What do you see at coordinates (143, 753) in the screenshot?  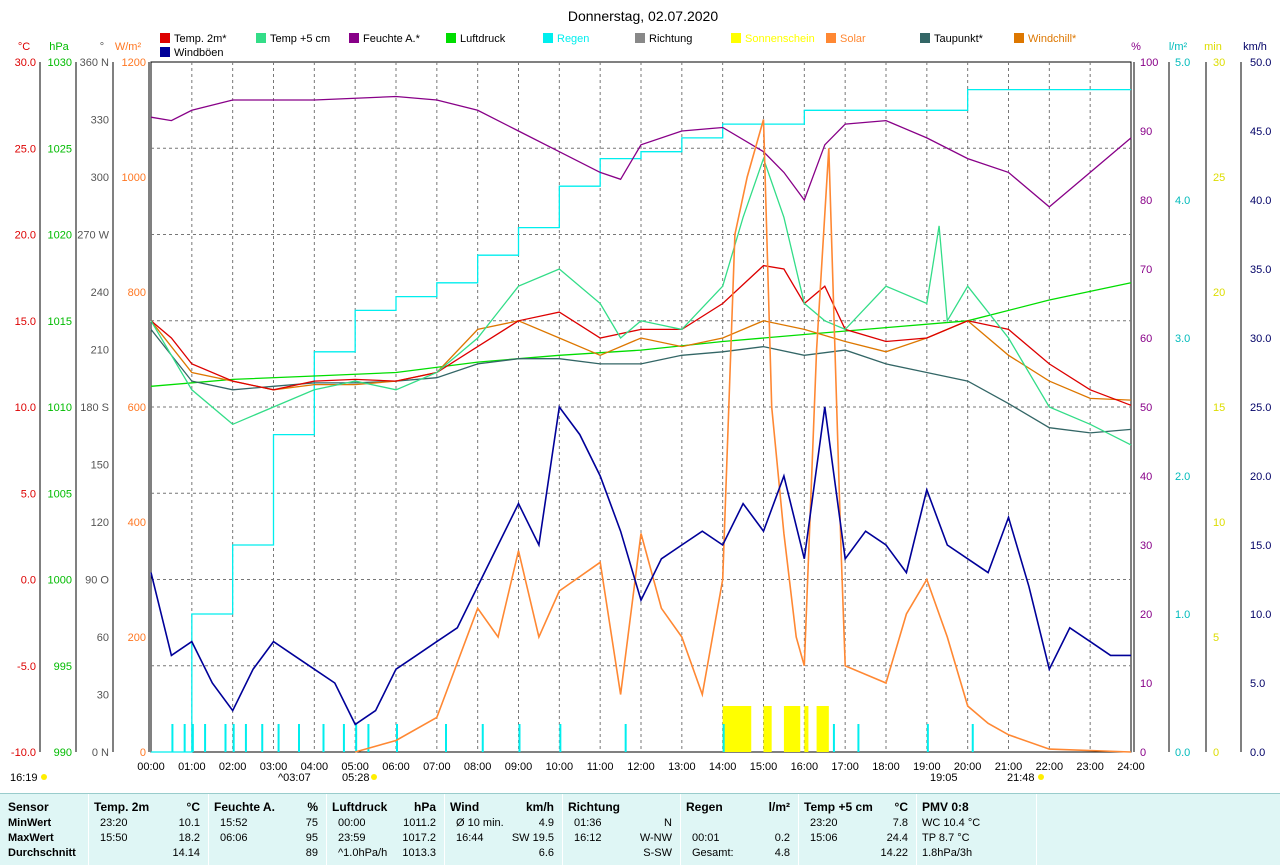 I see `axis-tick-solar: 0` at bounding box center [143, 753].